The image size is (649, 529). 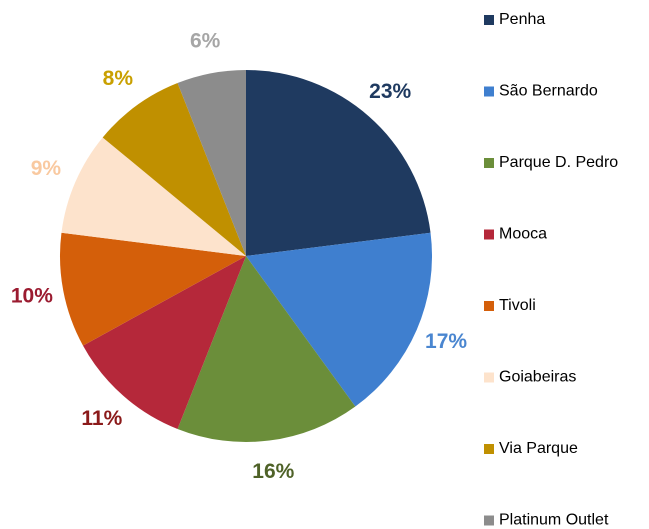 I want to click on legend-label: São Bernardo, so click(x=548, y=91).